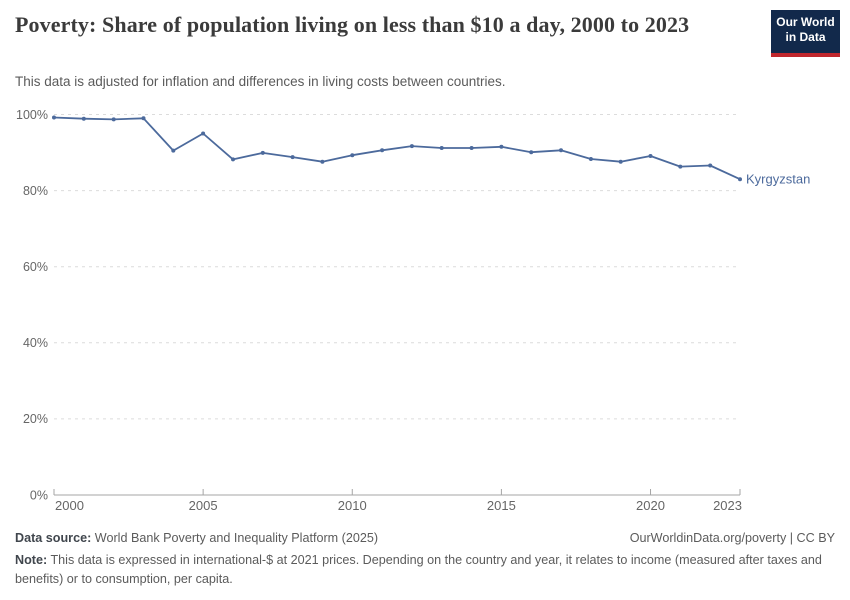  What do you see at coordinates (322, 161) in the screenshot?
I see `data-point-2009` at bounding box center [322, 161].